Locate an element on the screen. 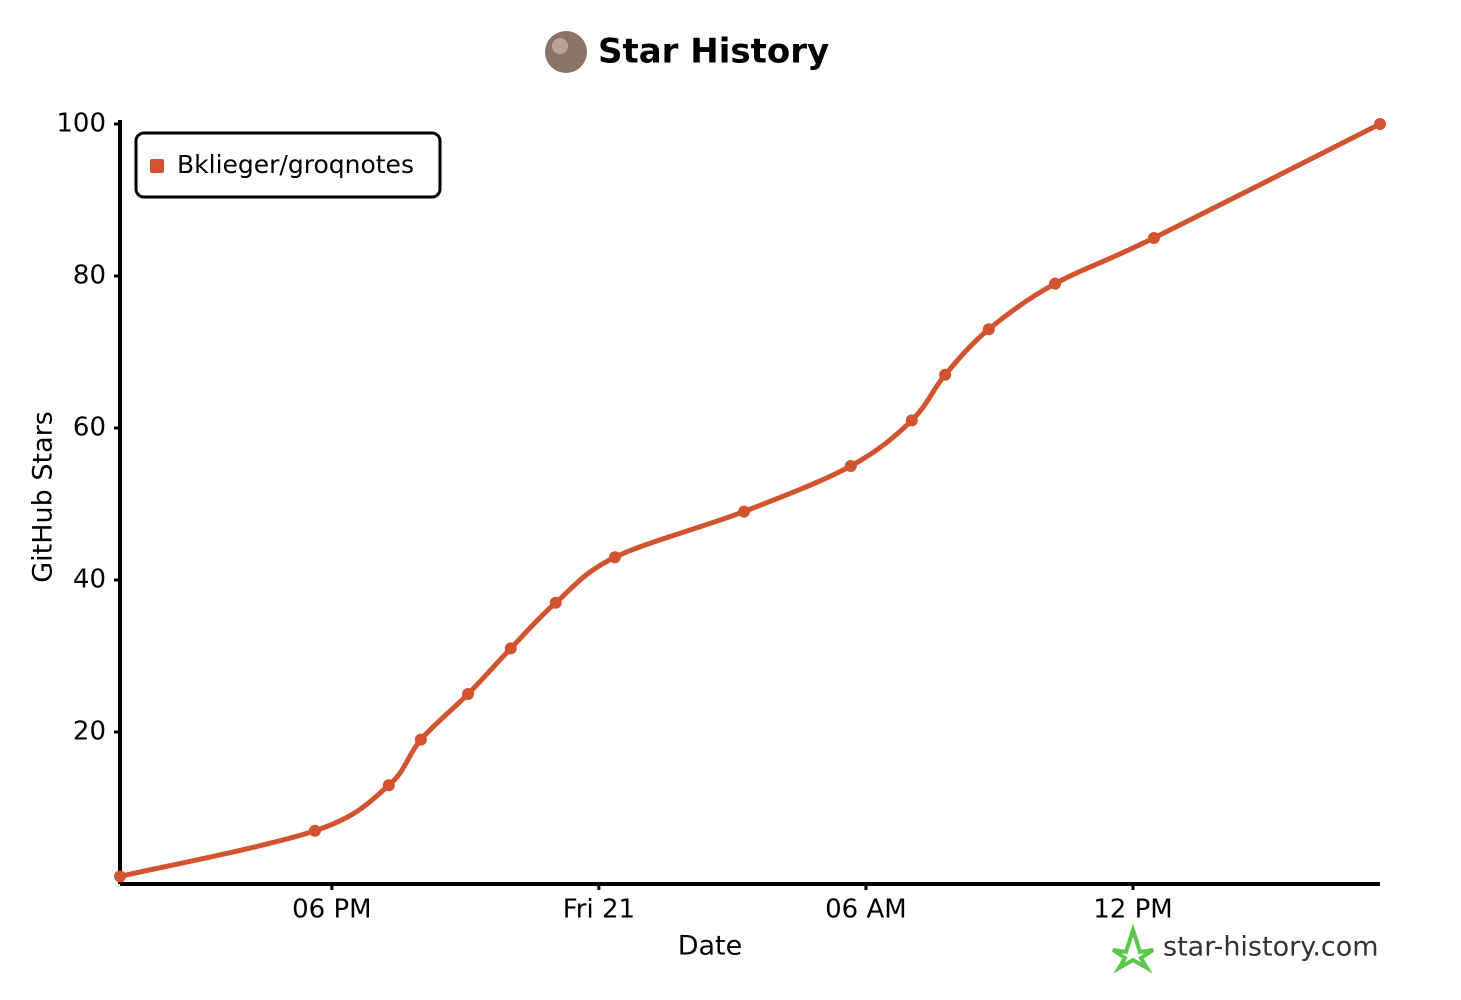  x-tick-label: Fri 21 is located at coordinates (599, 910).